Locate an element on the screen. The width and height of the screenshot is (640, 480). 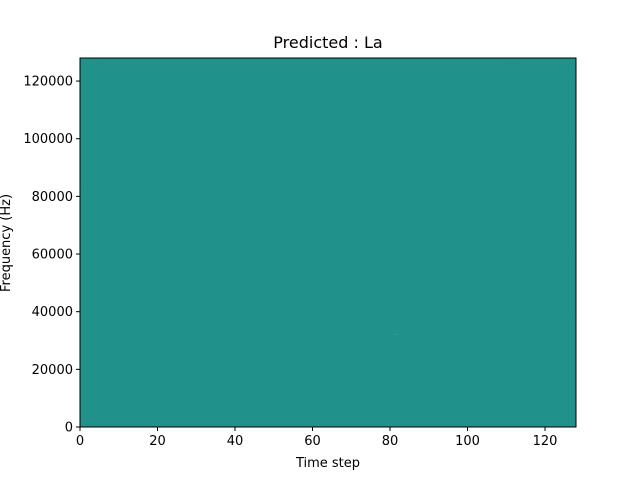
x-tick-label: 60 is located at coordinates (312, 441).